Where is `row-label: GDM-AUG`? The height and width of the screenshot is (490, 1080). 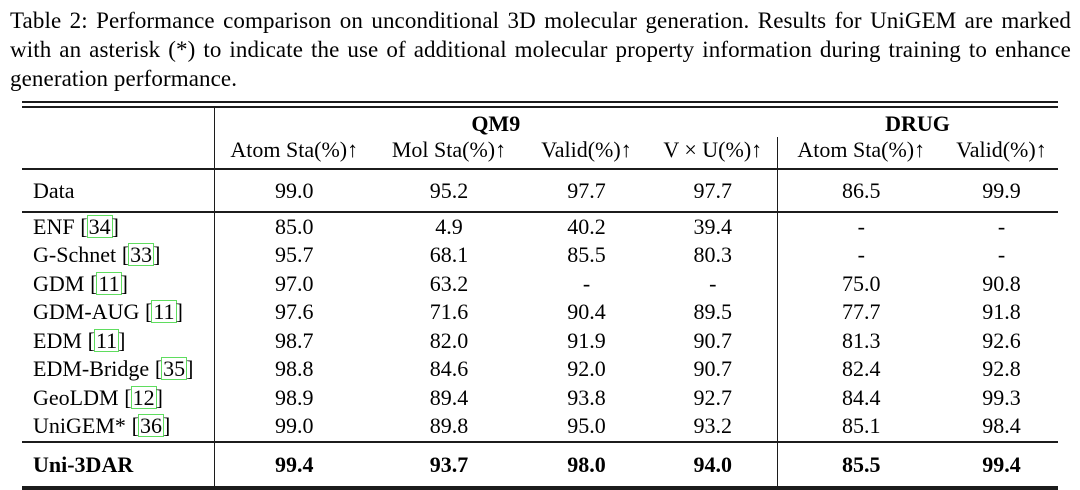 row-label: GDM-AUG is located at coordinates (86, 311).